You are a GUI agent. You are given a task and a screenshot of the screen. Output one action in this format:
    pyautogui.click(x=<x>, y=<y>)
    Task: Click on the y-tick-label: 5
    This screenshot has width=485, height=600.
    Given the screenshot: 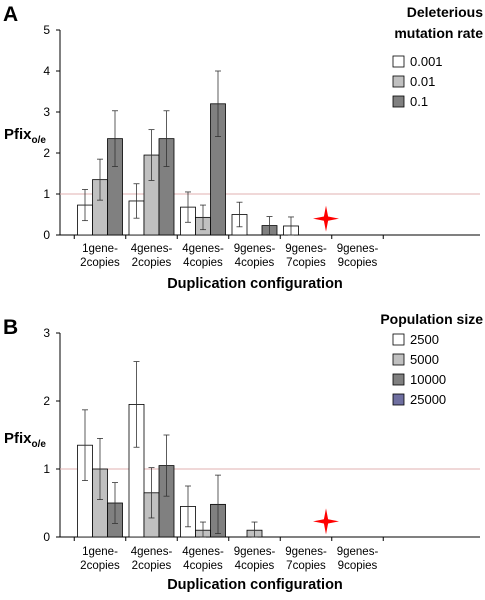 What is the action you would take?
    pyautogui.click(x=46, y=30)
    